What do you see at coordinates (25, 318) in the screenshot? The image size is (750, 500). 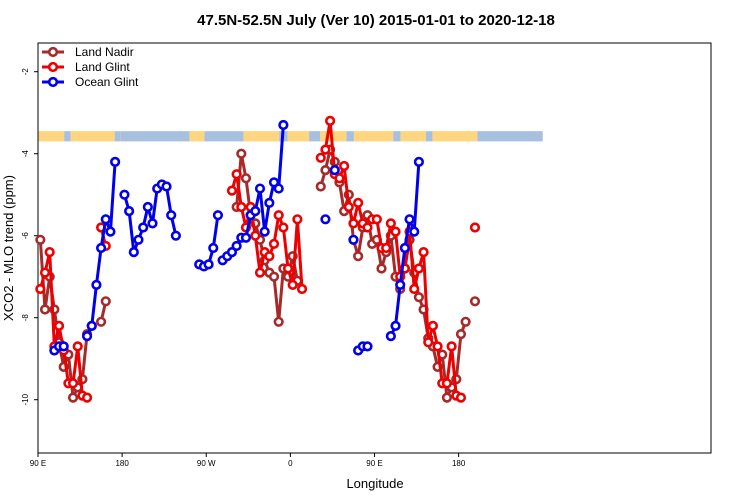 I see `y-tick-label: -8` at bounding box center [25, 318].